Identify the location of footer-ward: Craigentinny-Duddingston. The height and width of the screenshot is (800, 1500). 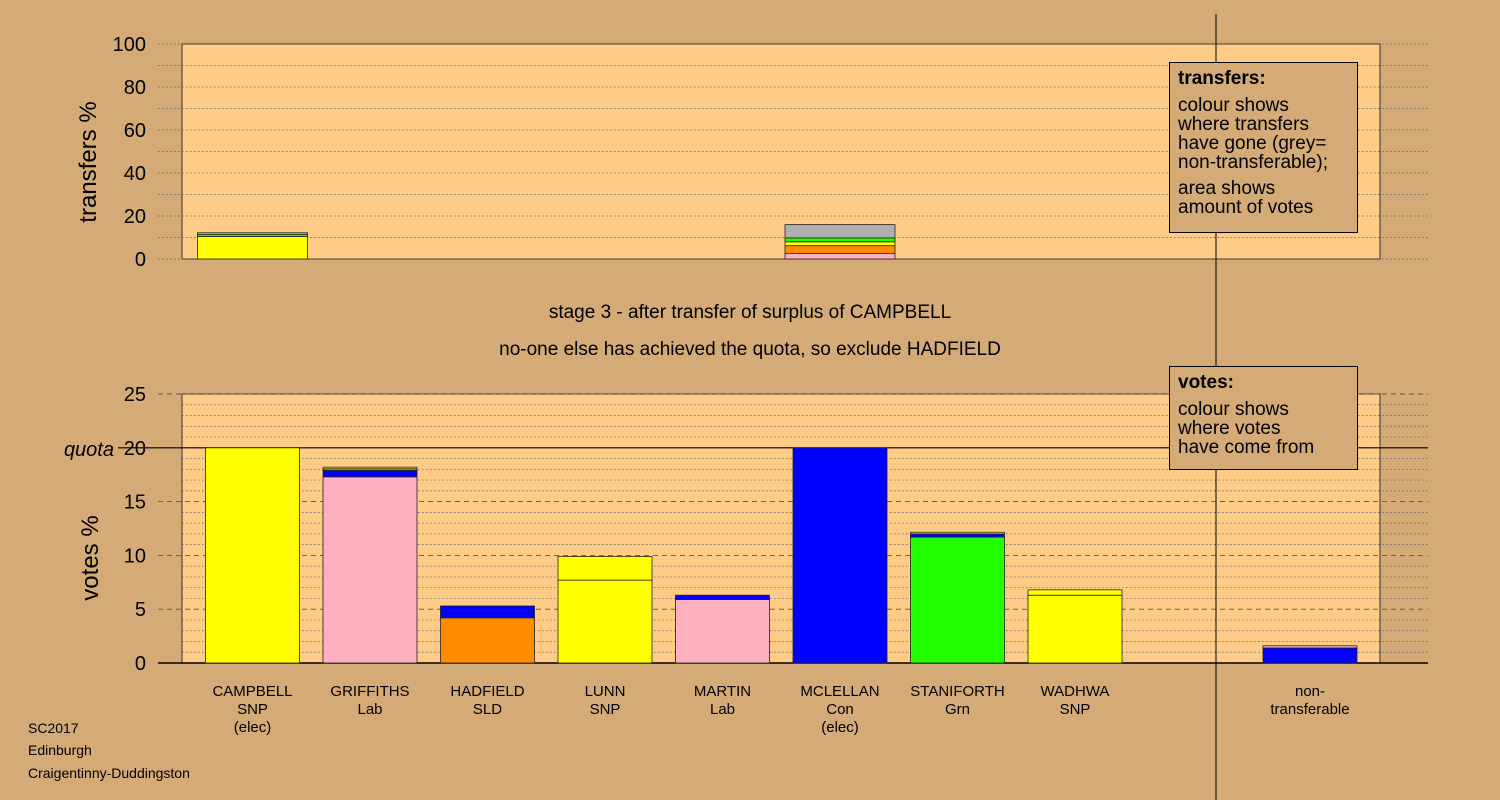
(109, 773).